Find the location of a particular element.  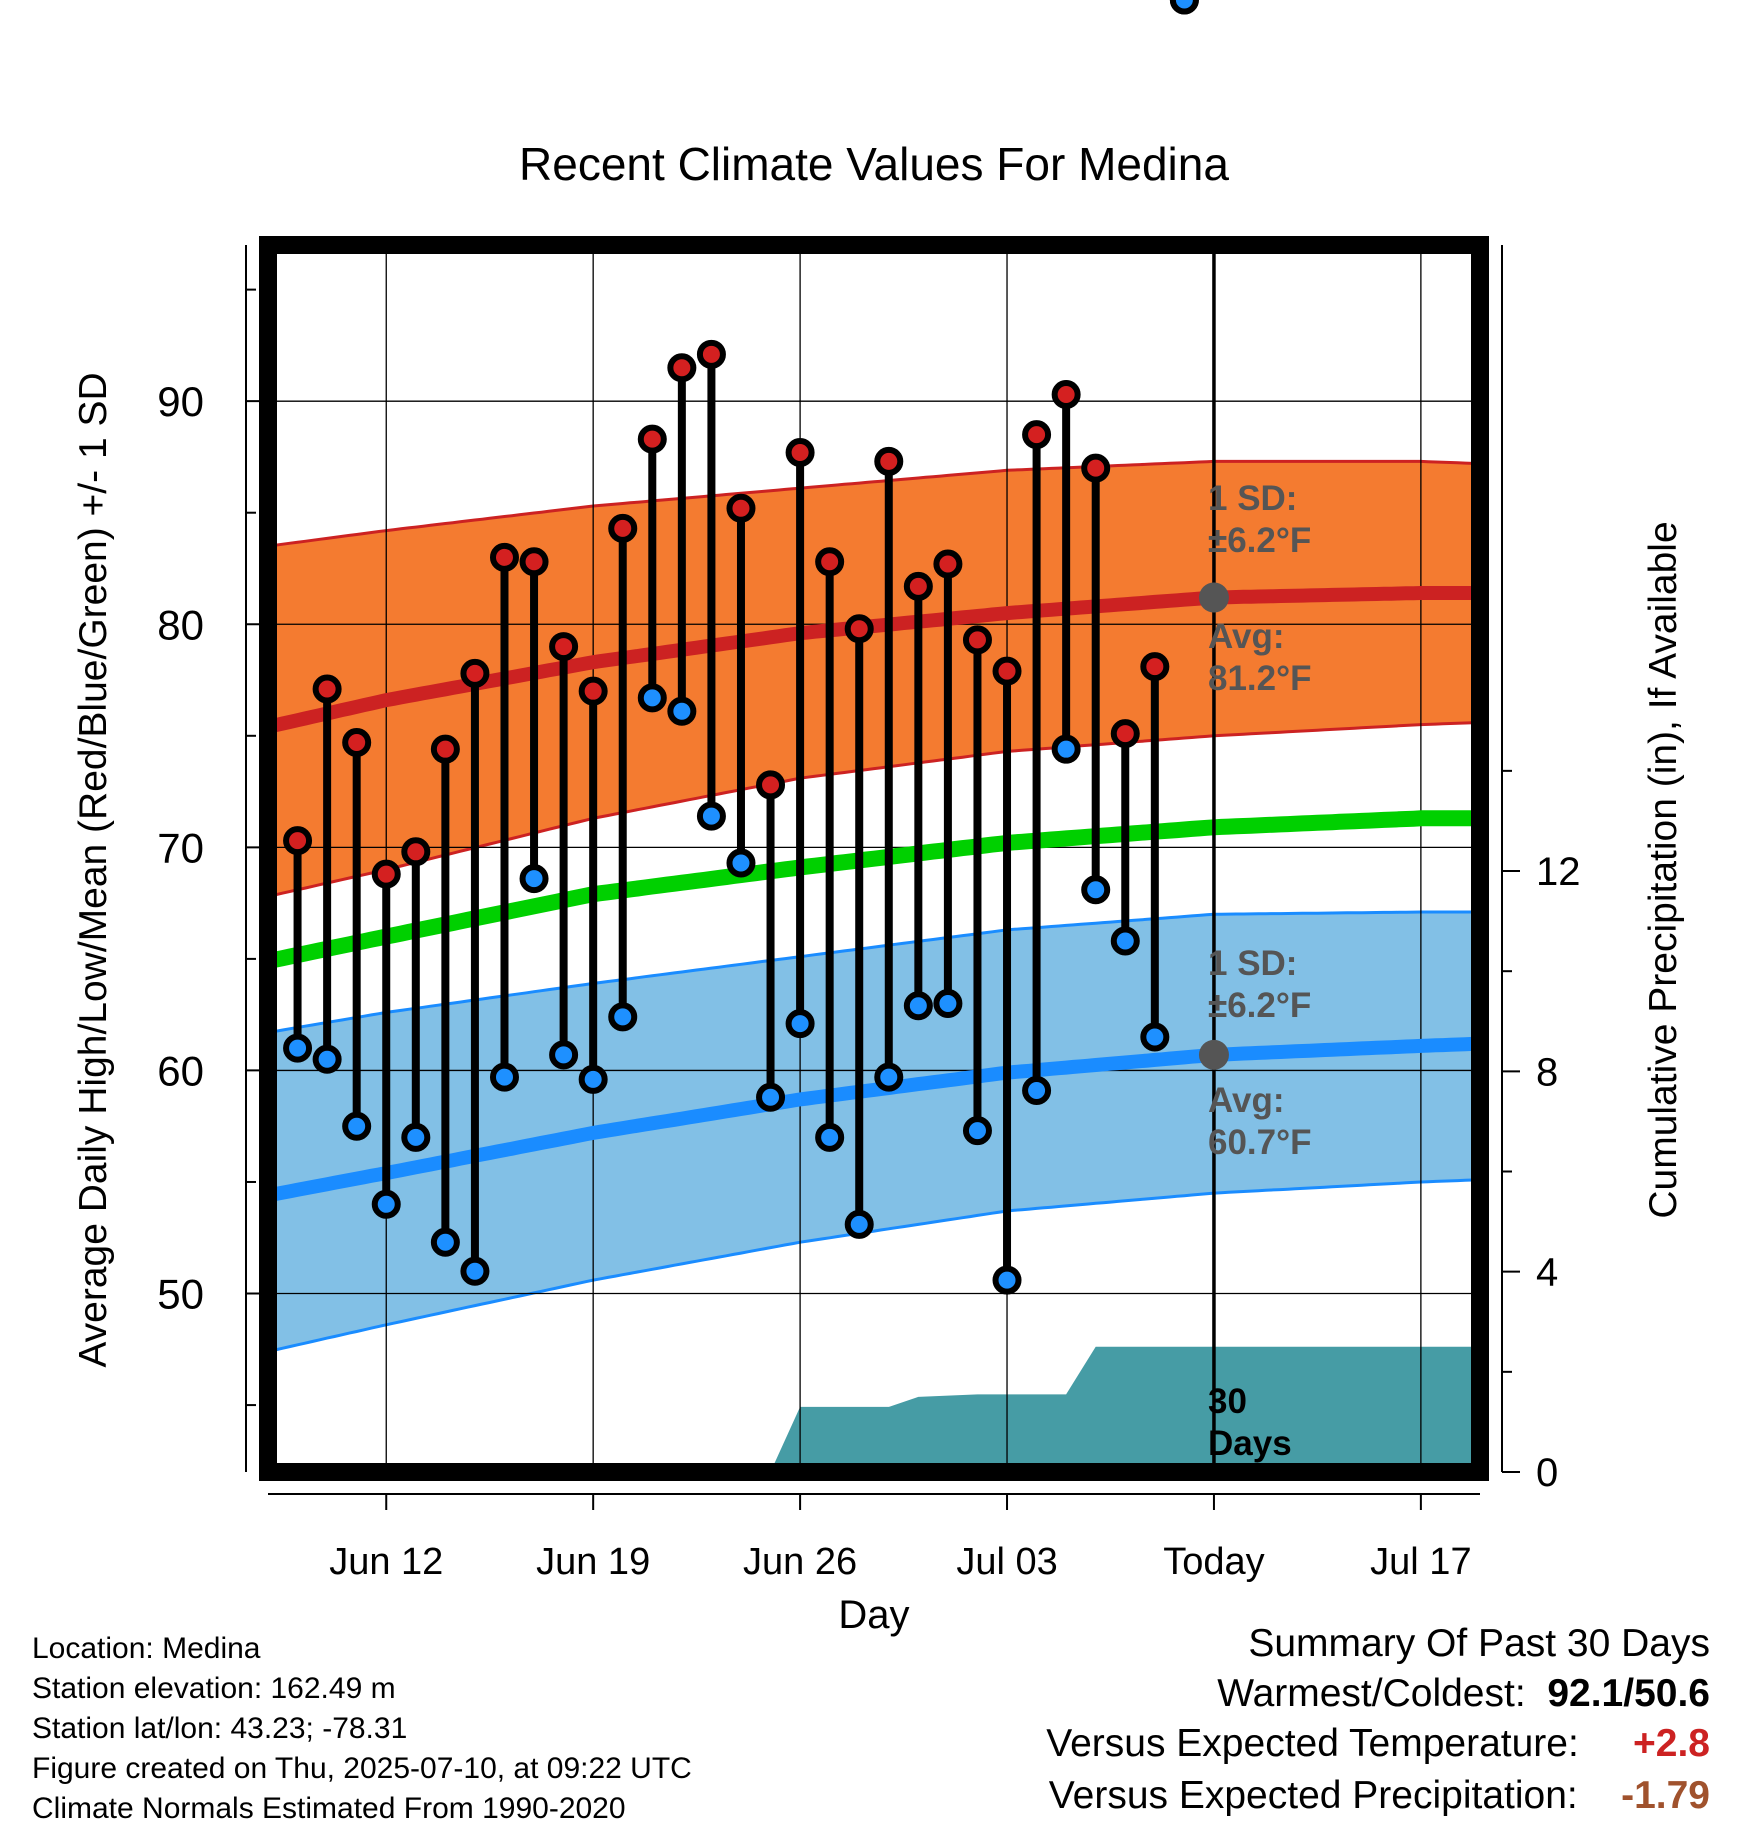

y2-tick-label: 8 is located at coordinates (1547, 1072).